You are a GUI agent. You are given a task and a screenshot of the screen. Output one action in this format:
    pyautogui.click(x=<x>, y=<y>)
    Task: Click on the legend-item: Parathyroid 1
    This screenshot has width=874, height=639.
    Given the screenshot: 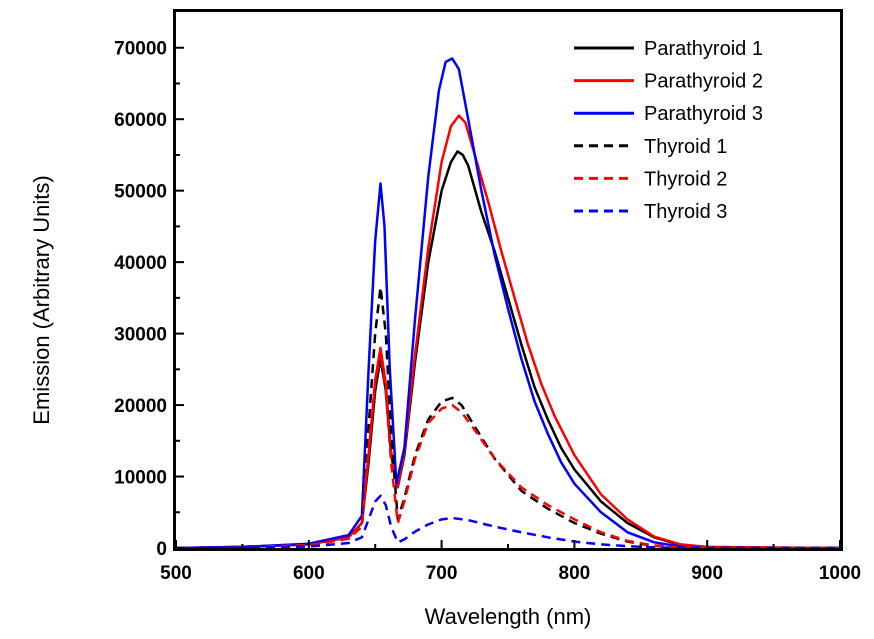 What is the action you would take?
    pyautogui.click(x=668, y=49)
    